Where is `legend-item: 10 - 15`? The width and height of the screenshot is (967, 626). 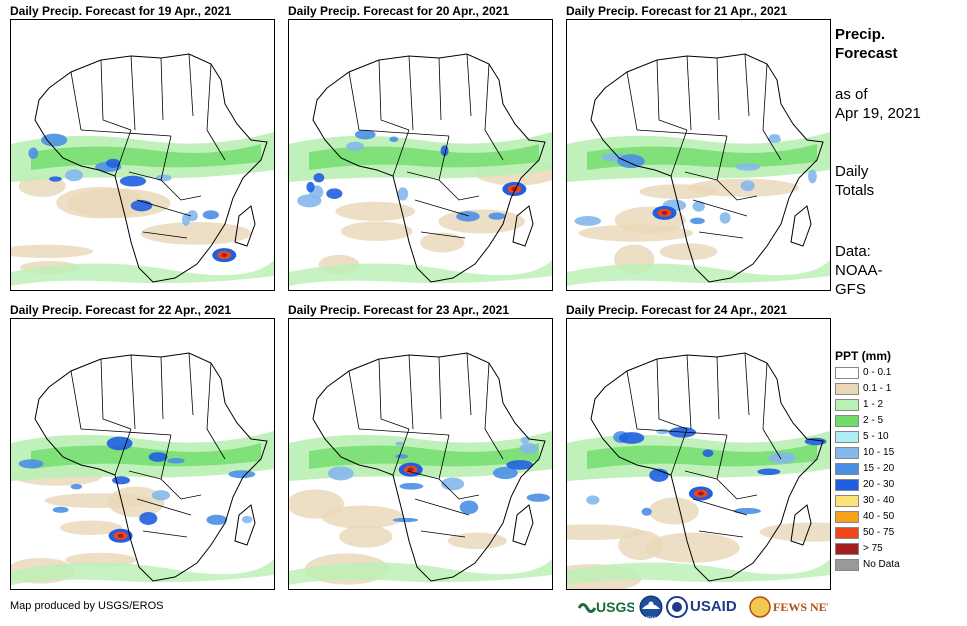
legend-item: 10 - 15 is located at coordinates (897, 453).